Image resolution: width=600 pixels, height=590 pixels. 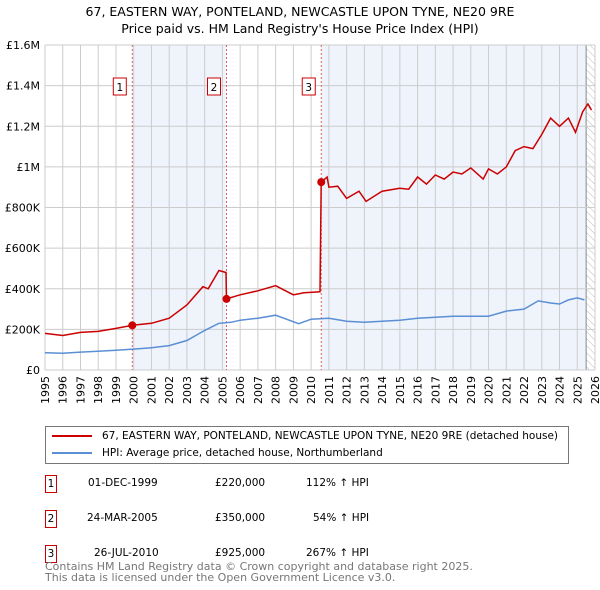 I want to click on sale-hpi: 54% ↑ HPI, so click(x=341, y=518).